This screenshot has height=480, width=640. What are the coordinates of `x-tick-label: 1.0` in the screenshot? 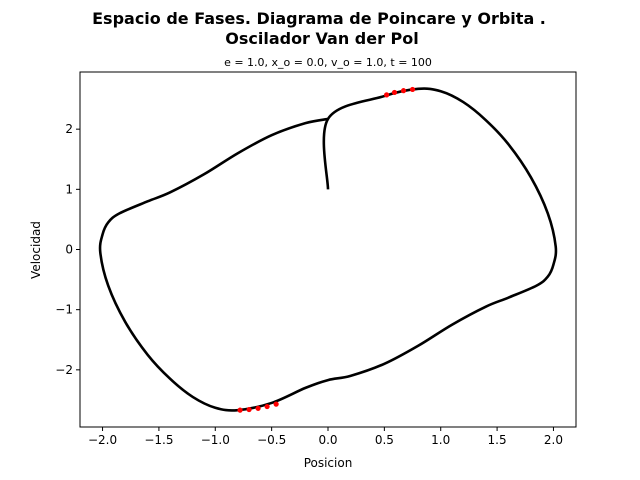 It's located at (440, 440).